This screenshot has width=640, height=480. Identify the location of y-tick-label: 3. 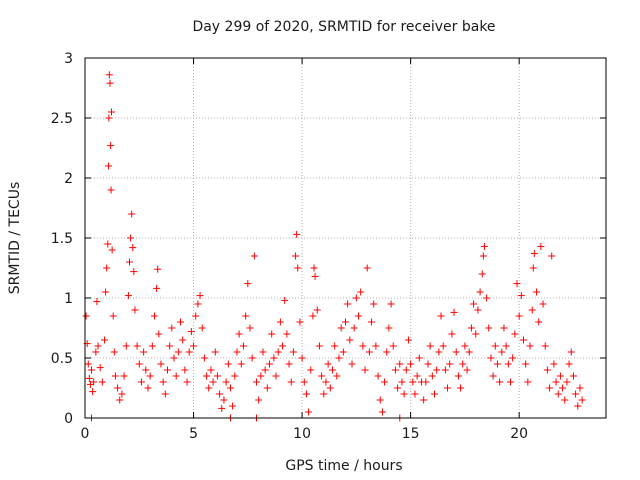
(68, 59).